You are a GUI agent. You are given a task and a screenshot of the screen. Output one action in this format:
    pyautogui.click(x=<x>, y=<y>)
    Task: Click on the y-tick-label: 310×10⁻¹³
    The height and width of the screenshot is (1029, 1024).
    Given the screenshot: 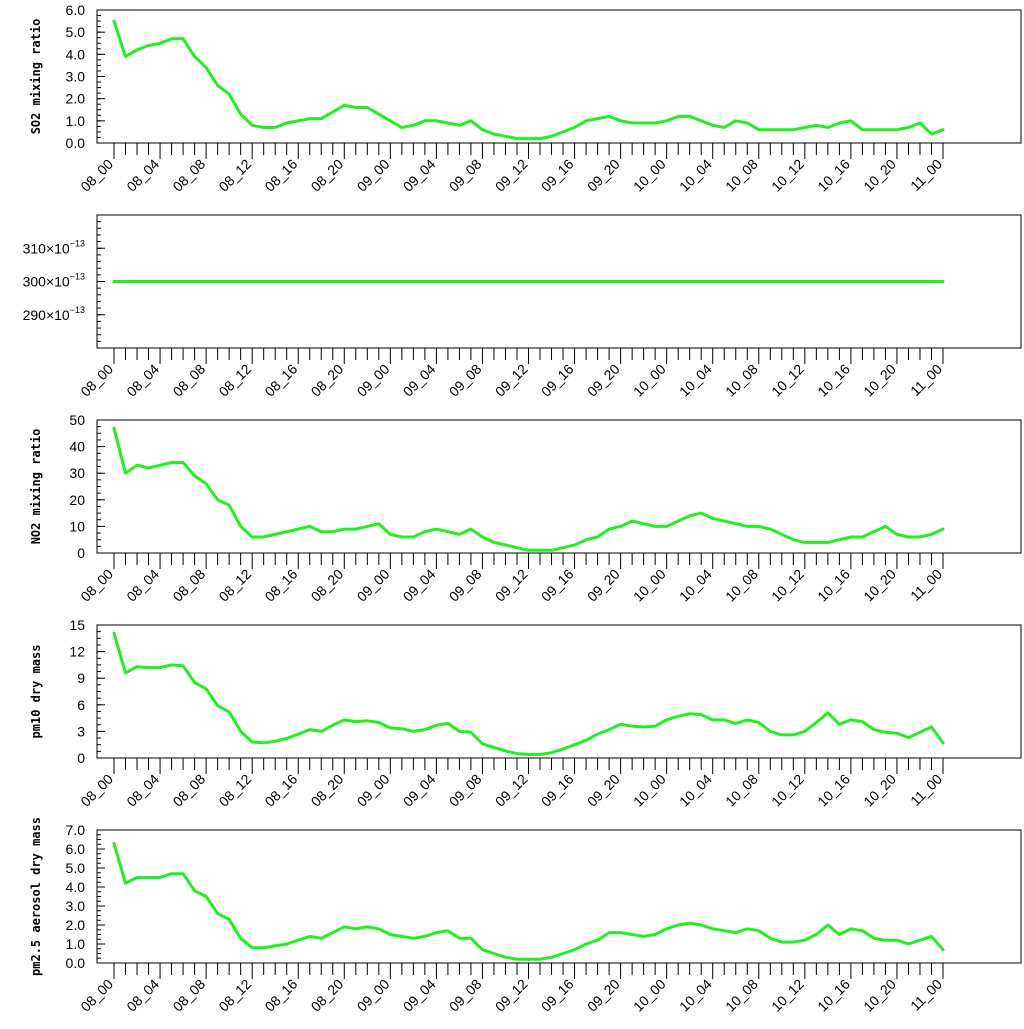 What is the action you would take?
    pyautogui.click(x=54, y=247)
    